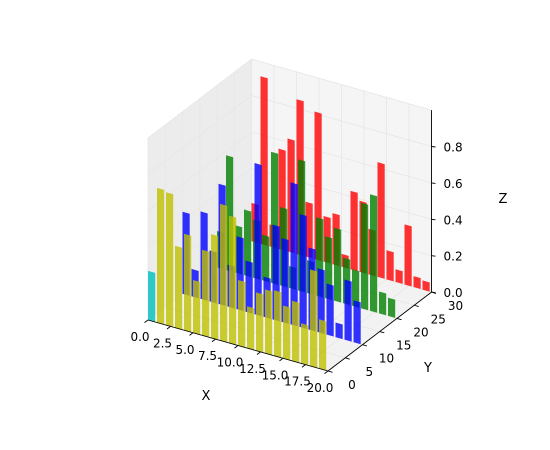  I want to click on z-tick-label: 0.2, so click(453, 257).